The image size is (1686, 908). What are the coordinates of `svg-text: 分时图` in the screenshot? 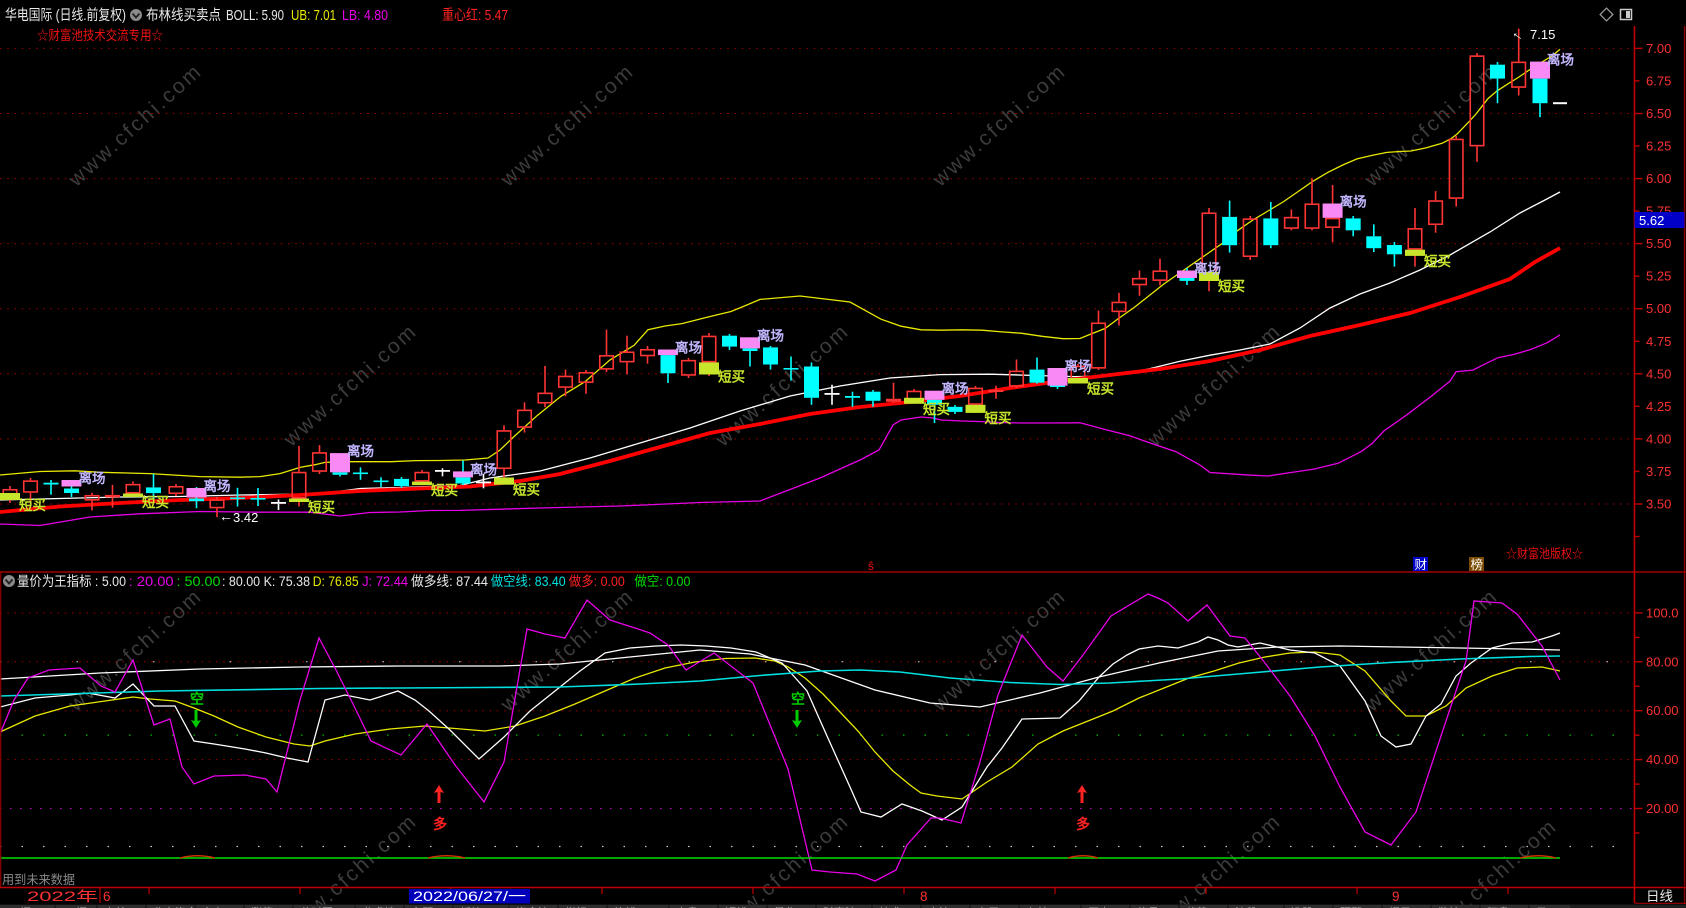 It's located at (316, 907).